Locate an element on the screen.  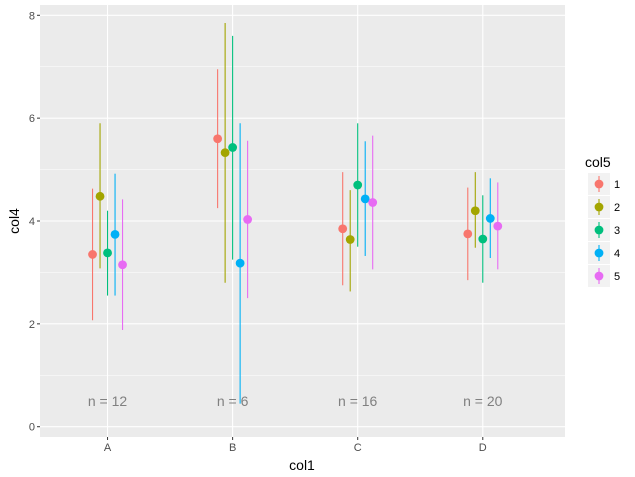
legend-title: col5 is located at coordinates (598, 162).